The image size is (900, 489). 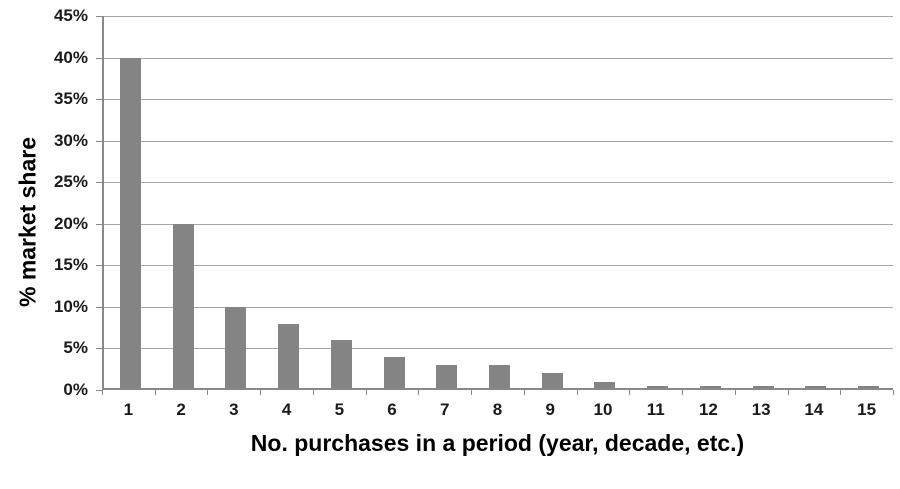 What do you see at coordinates (708, 409) in the screenshot?
I see `x-tick-label: 12` at bounding box center [708, 409].